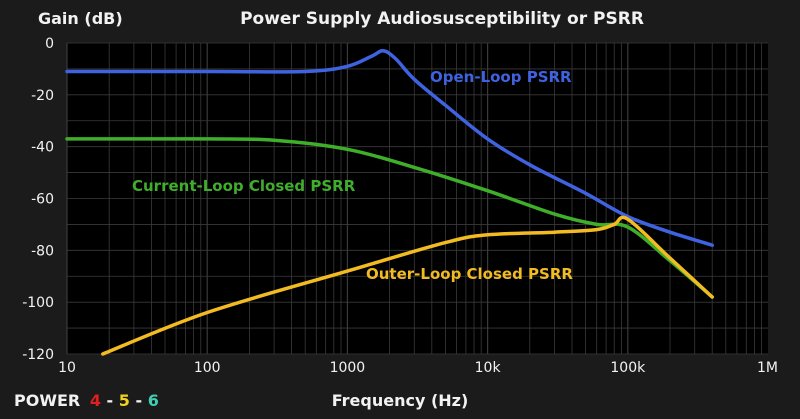  Describe the element at coordinates (67, 368) in the screenshot. I see `x-tick-label: 10` at that location.